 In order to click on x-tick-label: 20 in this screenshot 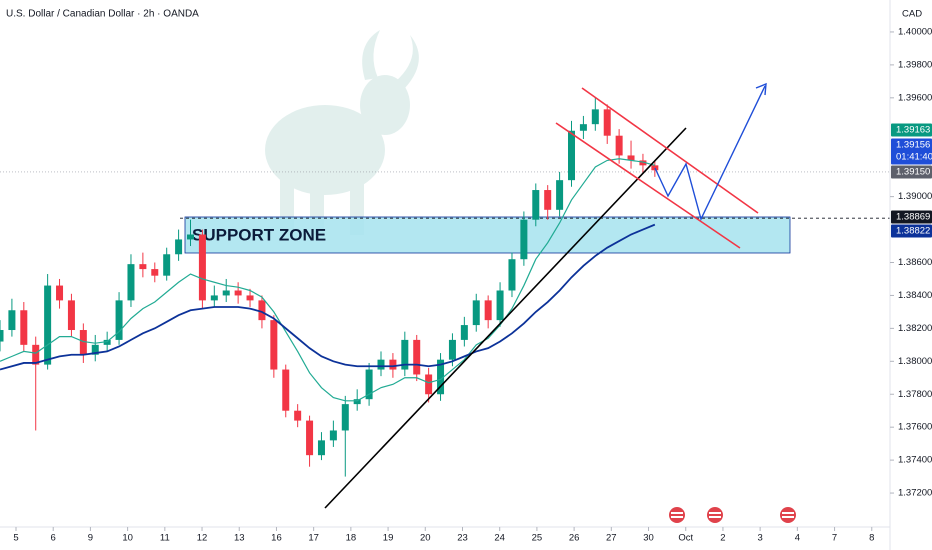, I will do `click(425, 538)`.